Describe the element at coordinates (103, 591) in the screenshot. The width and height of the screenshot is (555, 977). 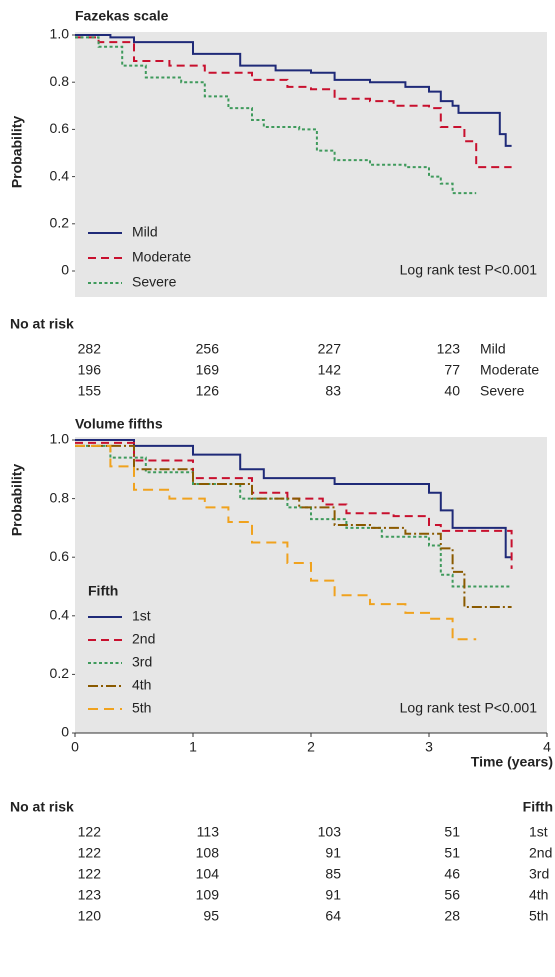
I see `legend-title: Fifth` at that location.